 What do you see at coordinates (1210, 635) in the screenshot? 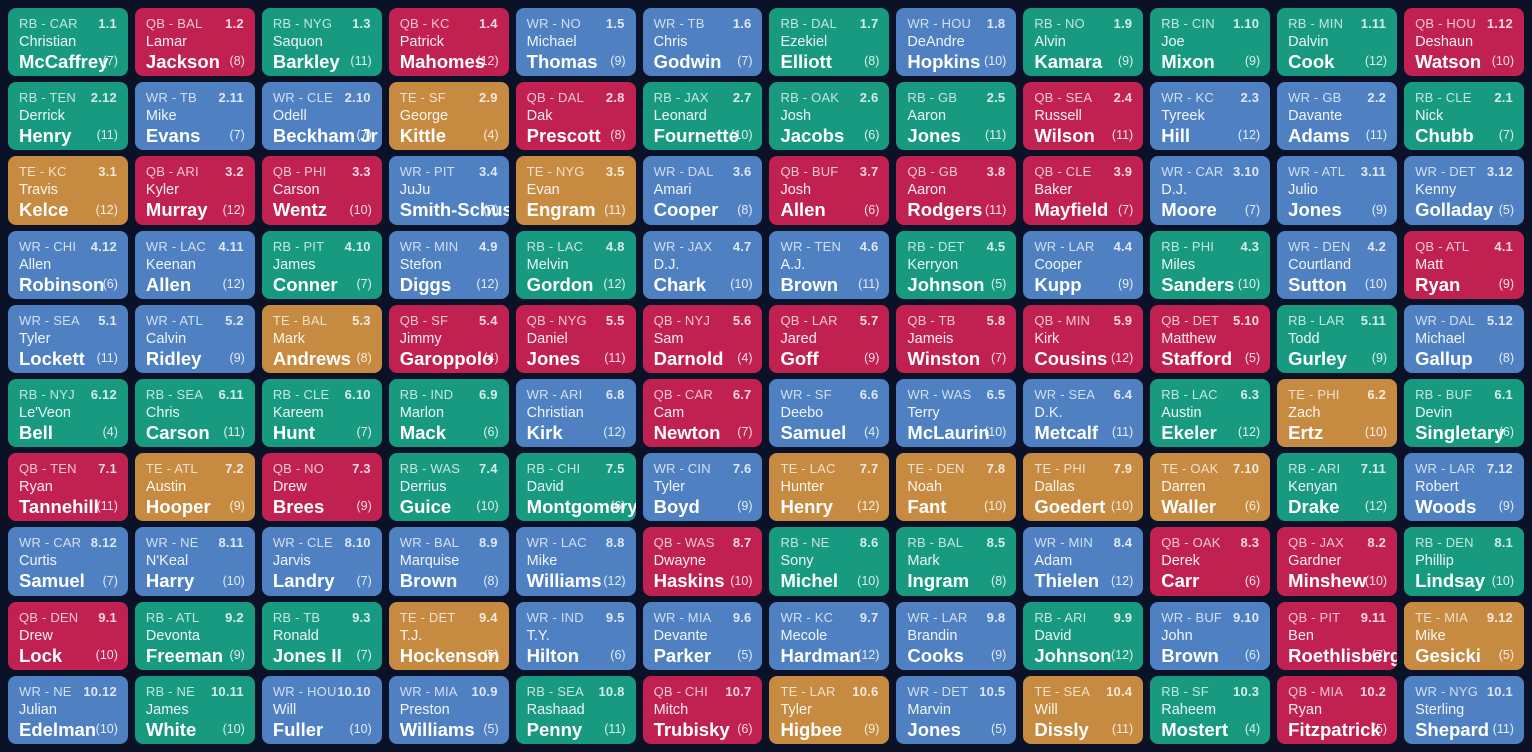
I see `player-card: WR - BUF 9.10 John Brown (6)` at bounding box center [1210, 635].